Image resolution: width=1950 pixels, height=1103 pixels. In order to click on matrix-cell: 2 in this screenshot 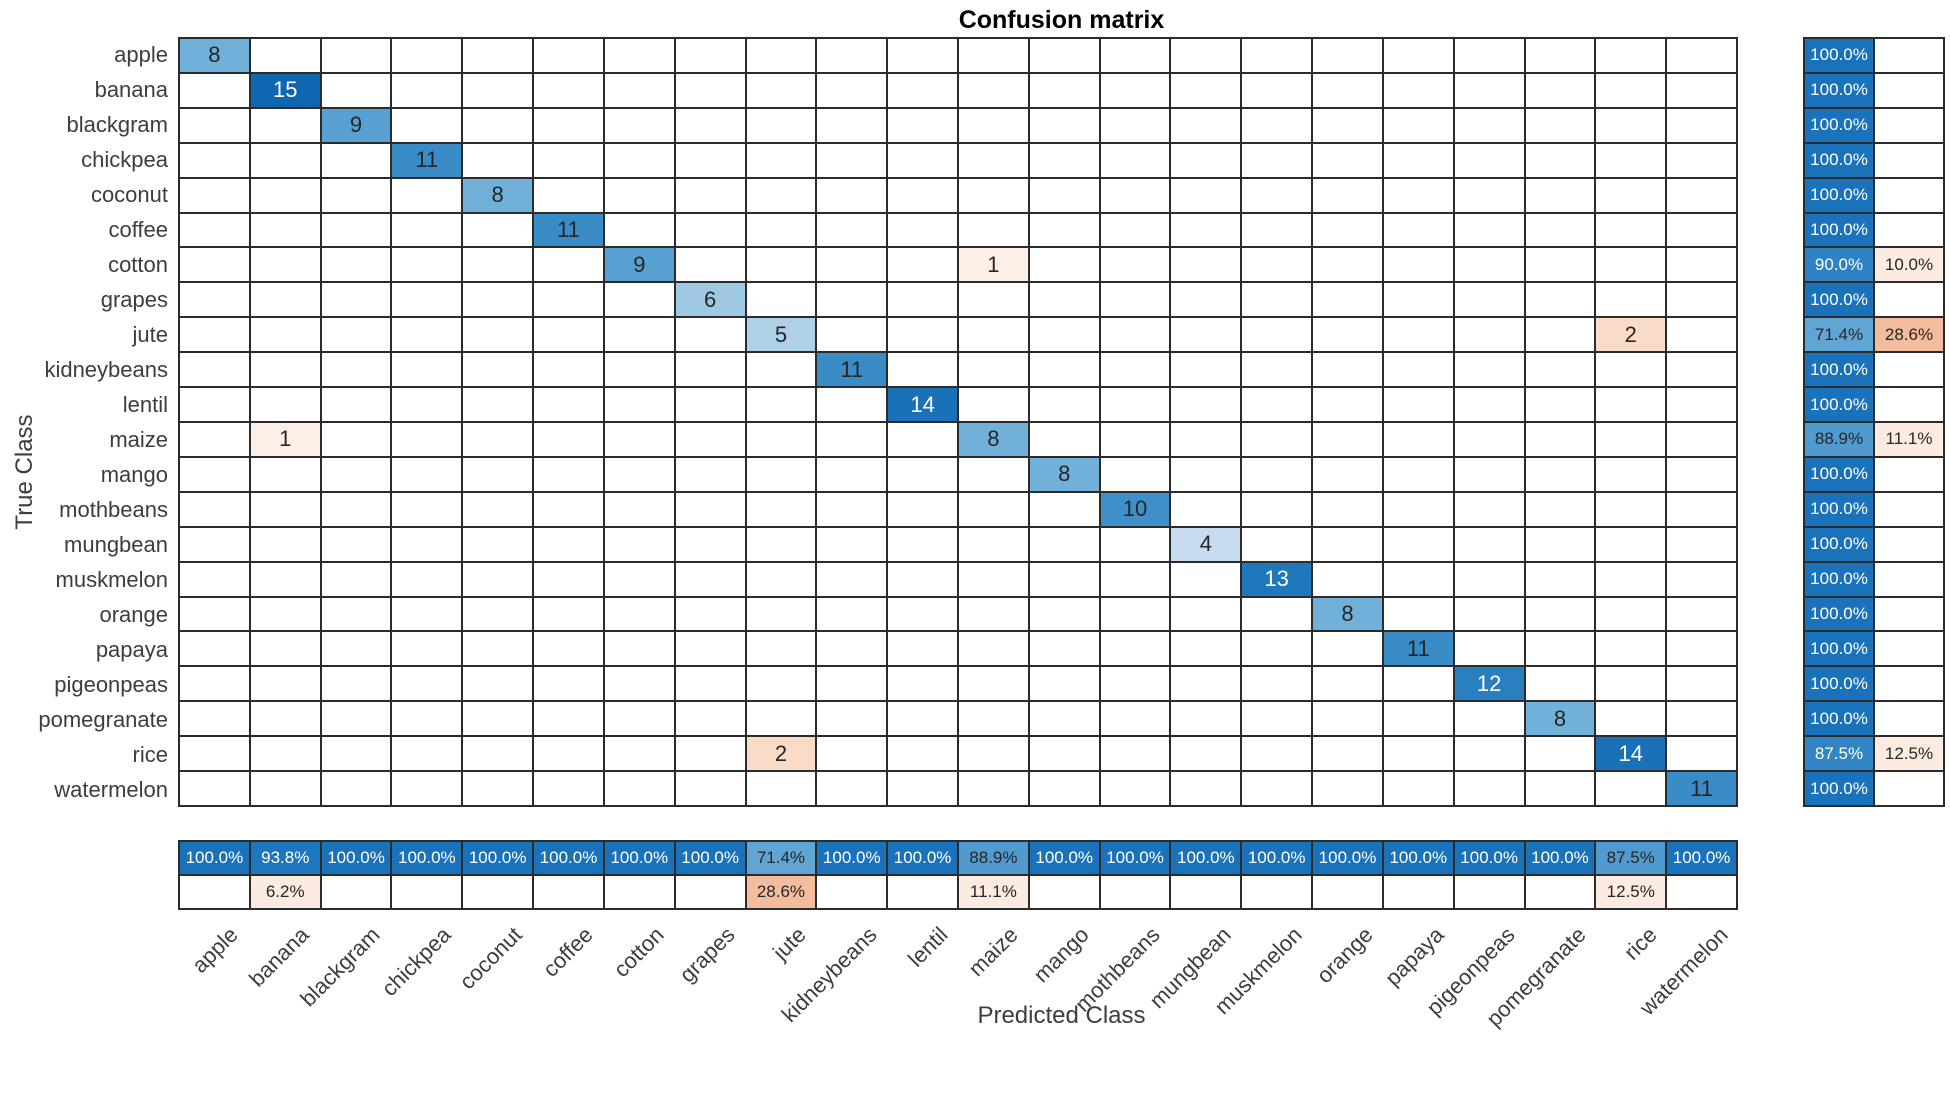, I will do `click(1631, 335)`.